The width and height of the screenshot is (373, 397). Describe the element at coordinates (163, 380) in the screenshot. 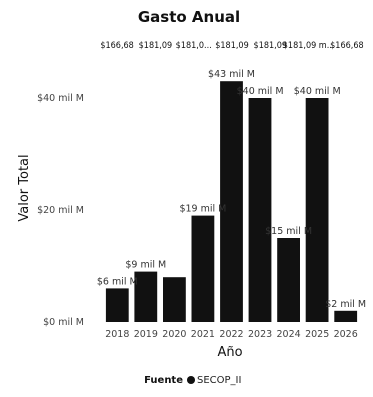

I see `legend-title: Fuente` at that location.